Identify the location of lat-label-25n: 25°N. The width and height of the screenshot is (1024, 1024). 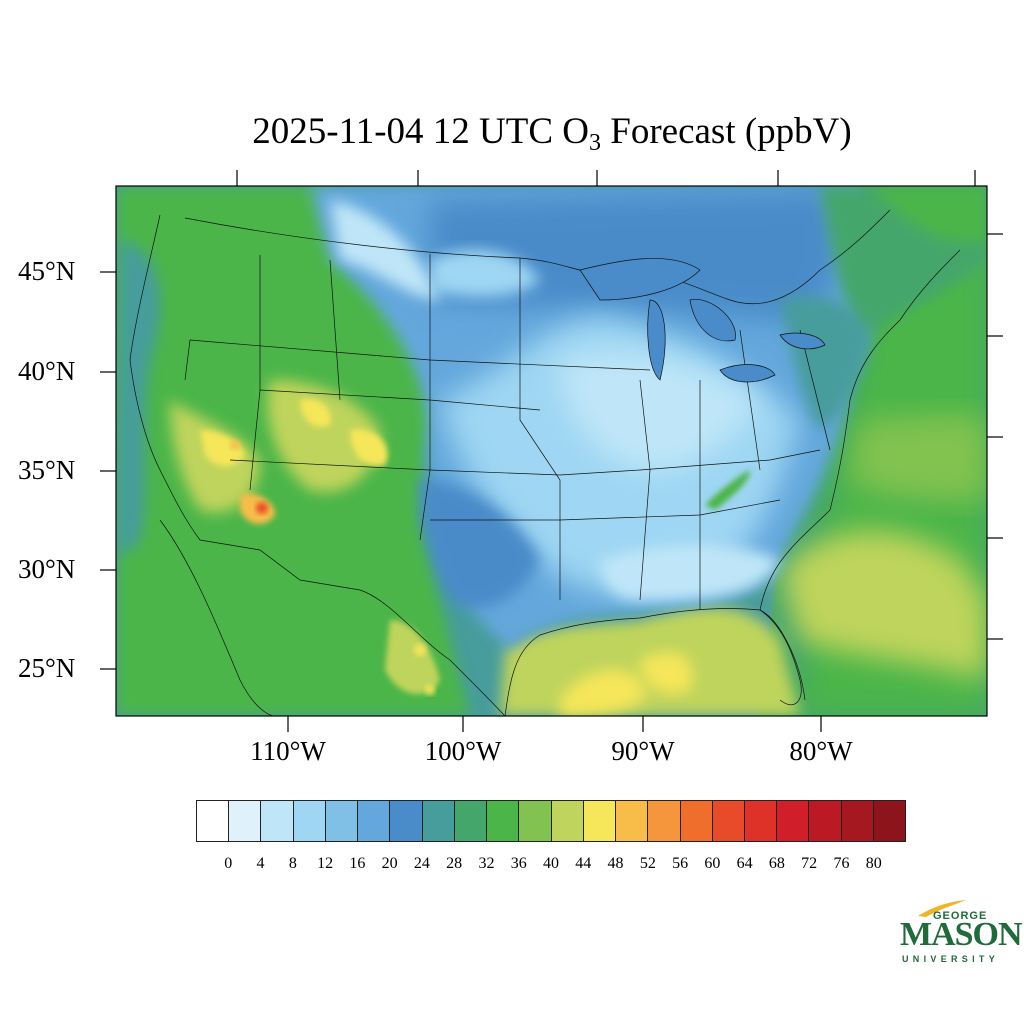
(47, 668).